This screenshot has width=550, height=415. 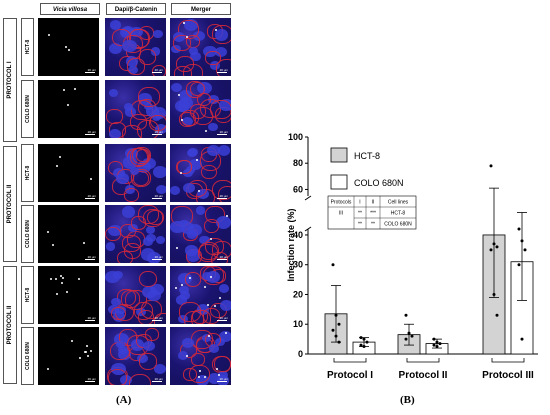 What do you see at coordinates (308, 229) in the screenshot?
I see `axis-break-mark-lower` at bounding box center [308, 229].